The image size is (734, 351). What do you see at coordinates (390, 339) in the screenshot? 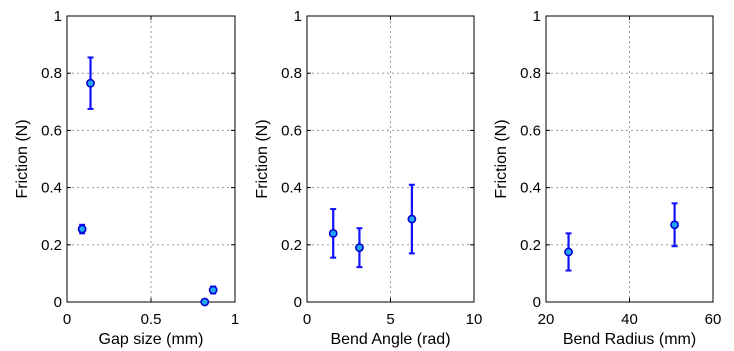
I see `x-axis-label: Bend Angle (rad)` at bounding box center [390, 339].